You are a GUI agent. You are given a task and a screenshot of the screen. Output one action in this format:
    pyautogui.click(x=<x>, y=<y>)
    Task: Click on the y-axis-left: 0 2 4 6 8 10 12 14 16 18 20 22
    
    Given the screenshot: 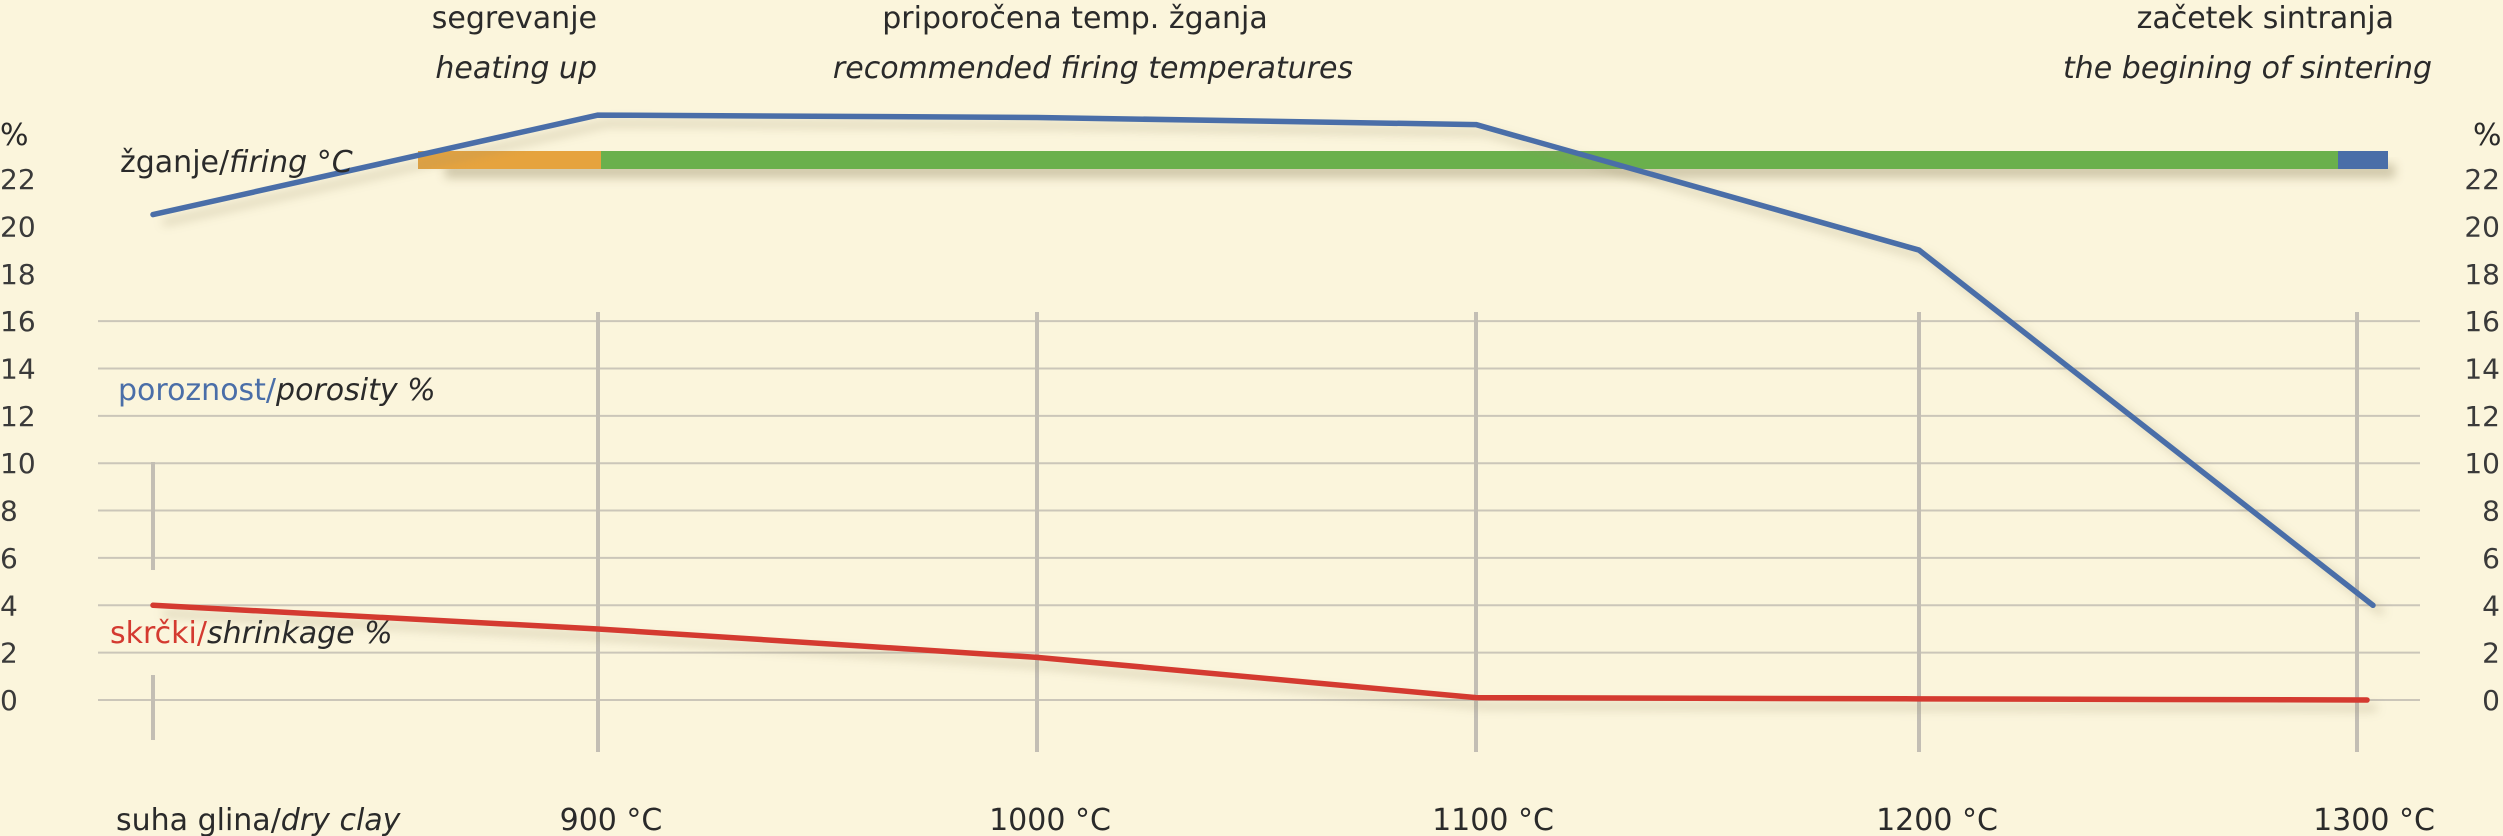 What is the action you would take?
    pyautogui.click(x=18, y=440)
    